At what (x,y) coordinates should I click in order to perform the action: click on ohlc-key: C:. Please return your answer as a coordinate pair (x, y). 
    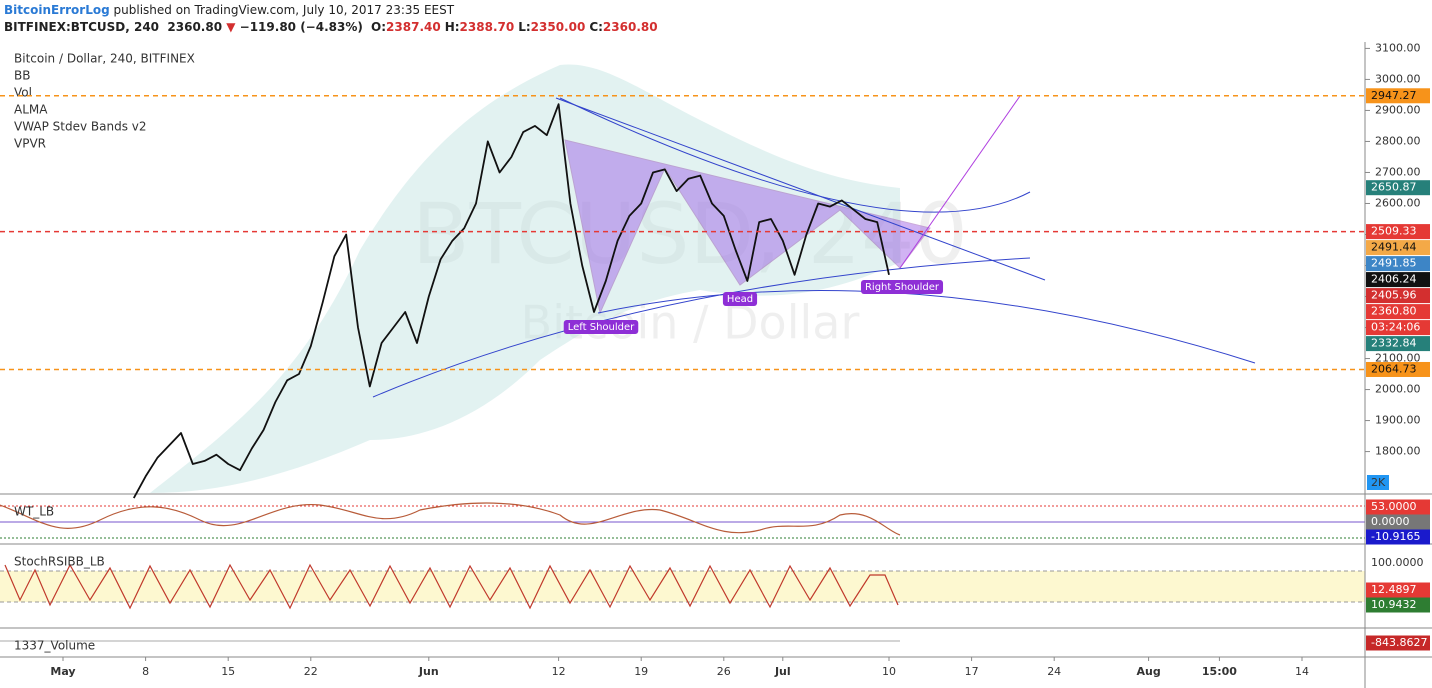
    Looking at the image, I should click on (596, 27).